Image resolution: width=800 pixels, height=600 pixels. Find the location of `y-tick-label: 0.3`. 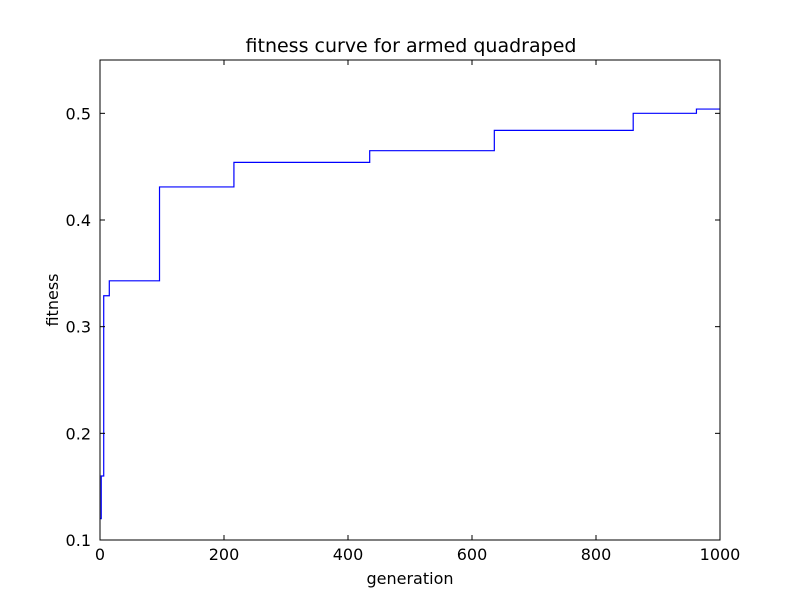

y-tick-label: 0.3 is located at coordinates (78, 327).